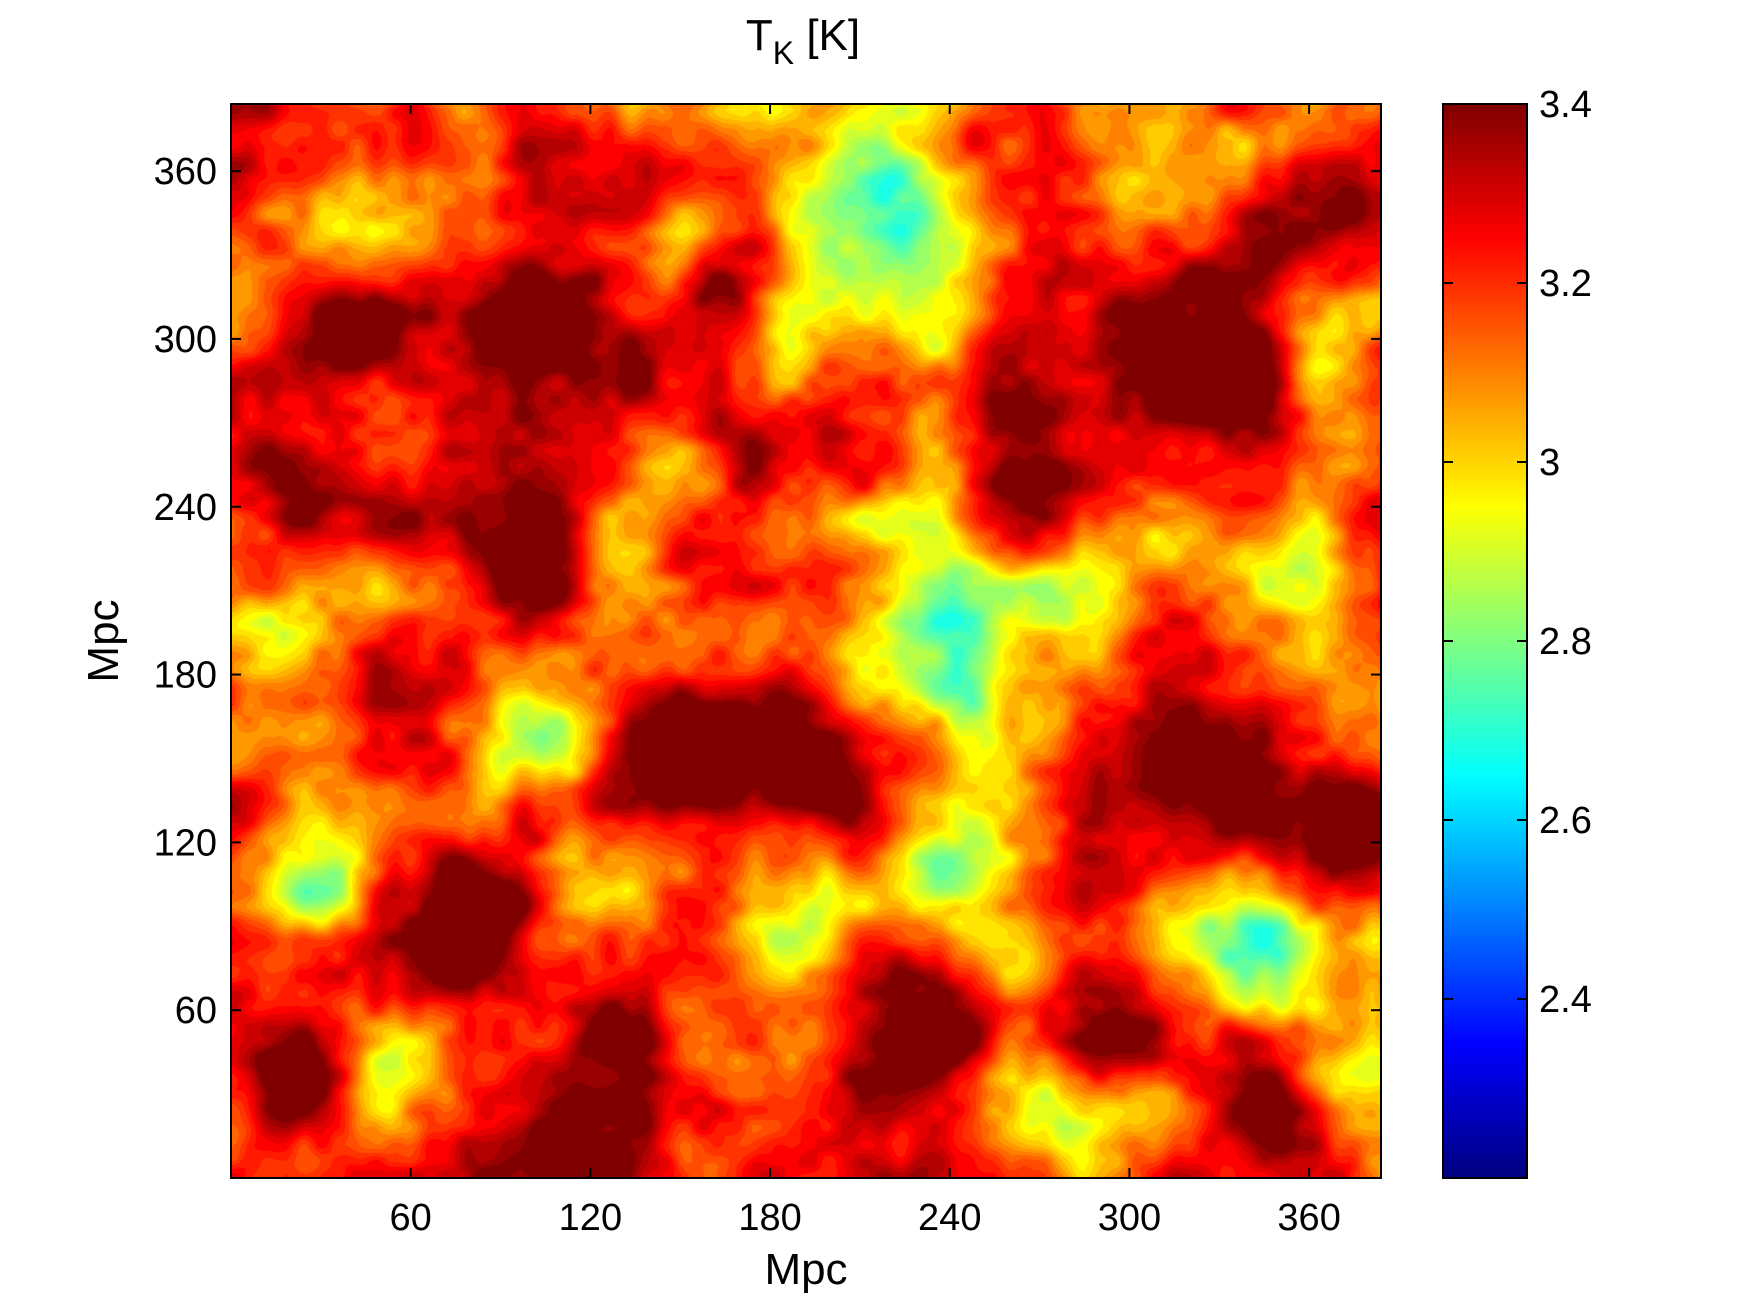 The image size is (1745, 1312). I want to click on y-tick-label: 180, so click(185, 676).